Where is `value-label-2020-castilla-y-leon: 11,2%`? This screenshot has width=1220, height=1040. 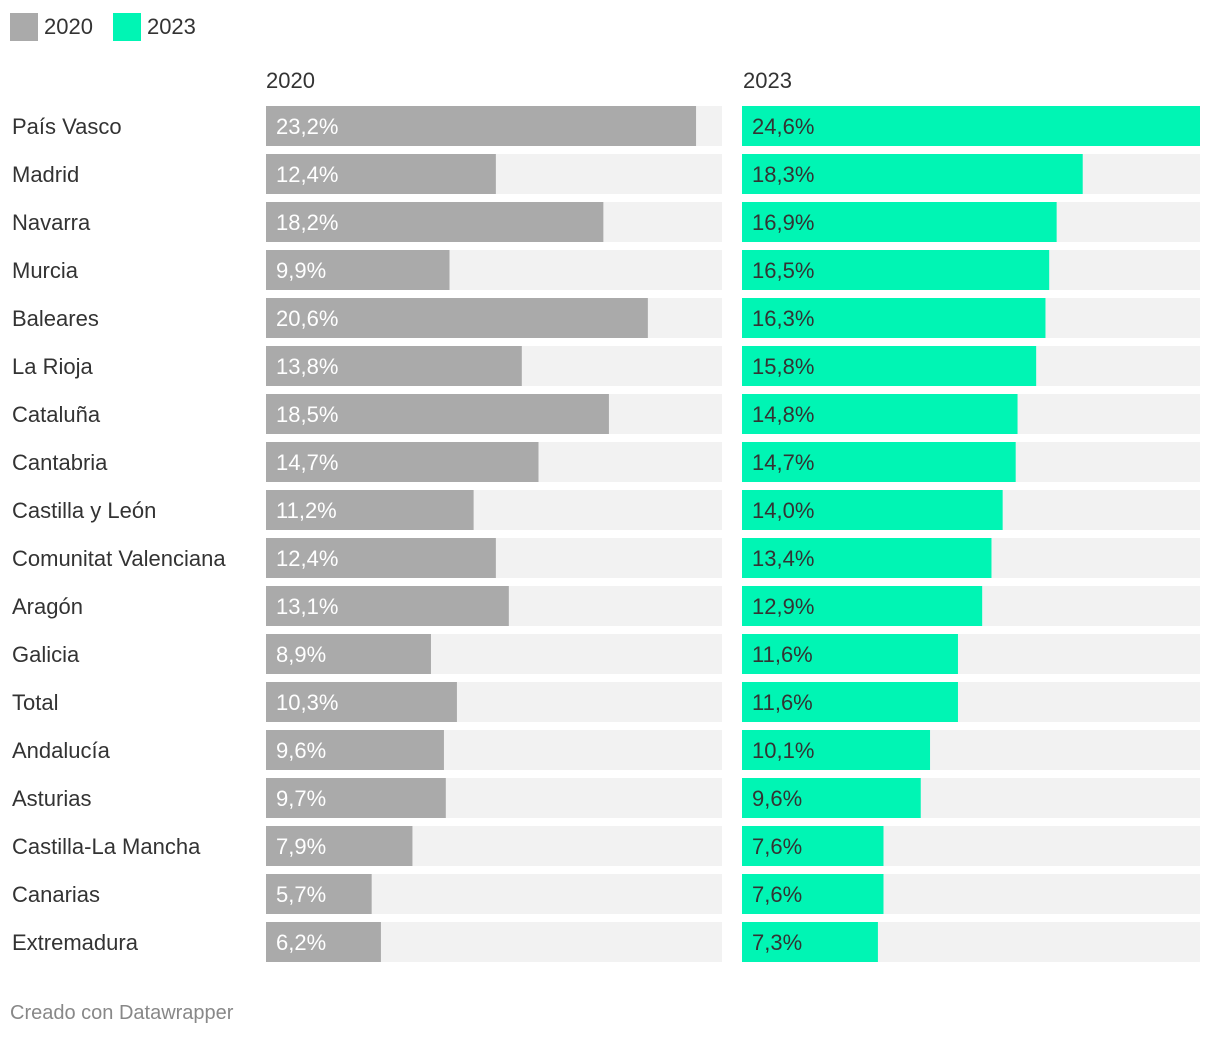 value-label-2020-castilla-y-leon: 11,2% is located at coordinates (306, 510).